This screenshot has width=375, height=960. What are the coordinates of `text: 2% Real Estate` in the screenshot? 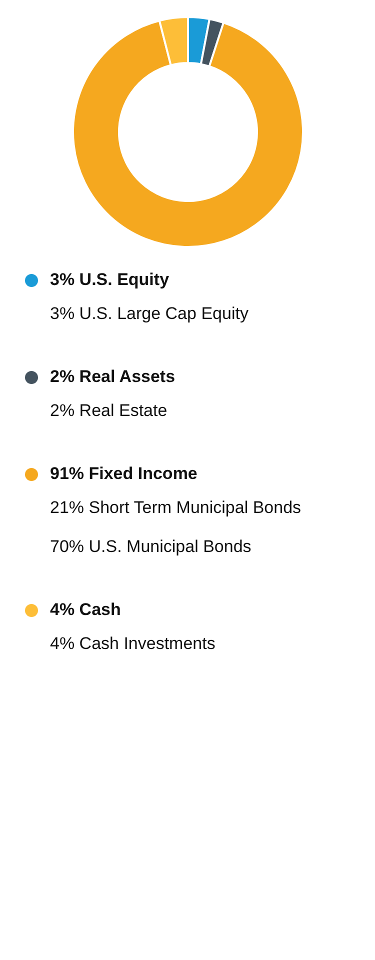 It's located at (109, 410).